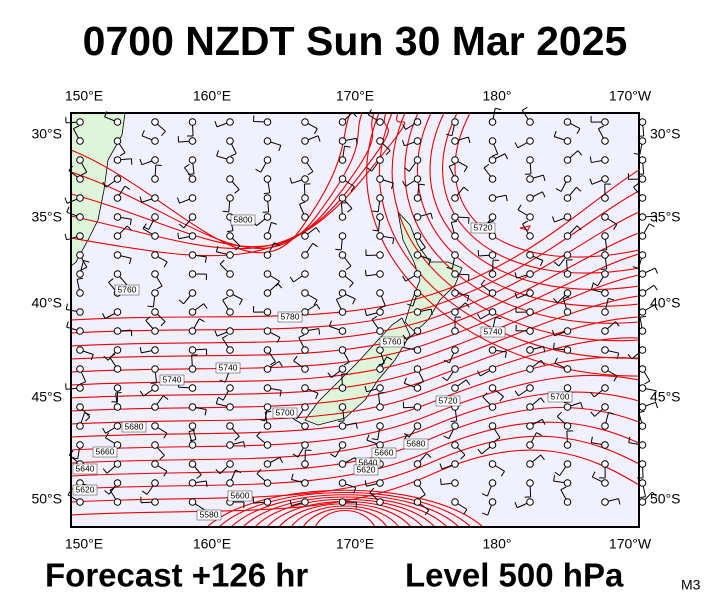 This screenshot has width=711, height=605. Describe the element at coordinates (134, 426) in the screenshot. I see `contour-label: 5680` at that location.